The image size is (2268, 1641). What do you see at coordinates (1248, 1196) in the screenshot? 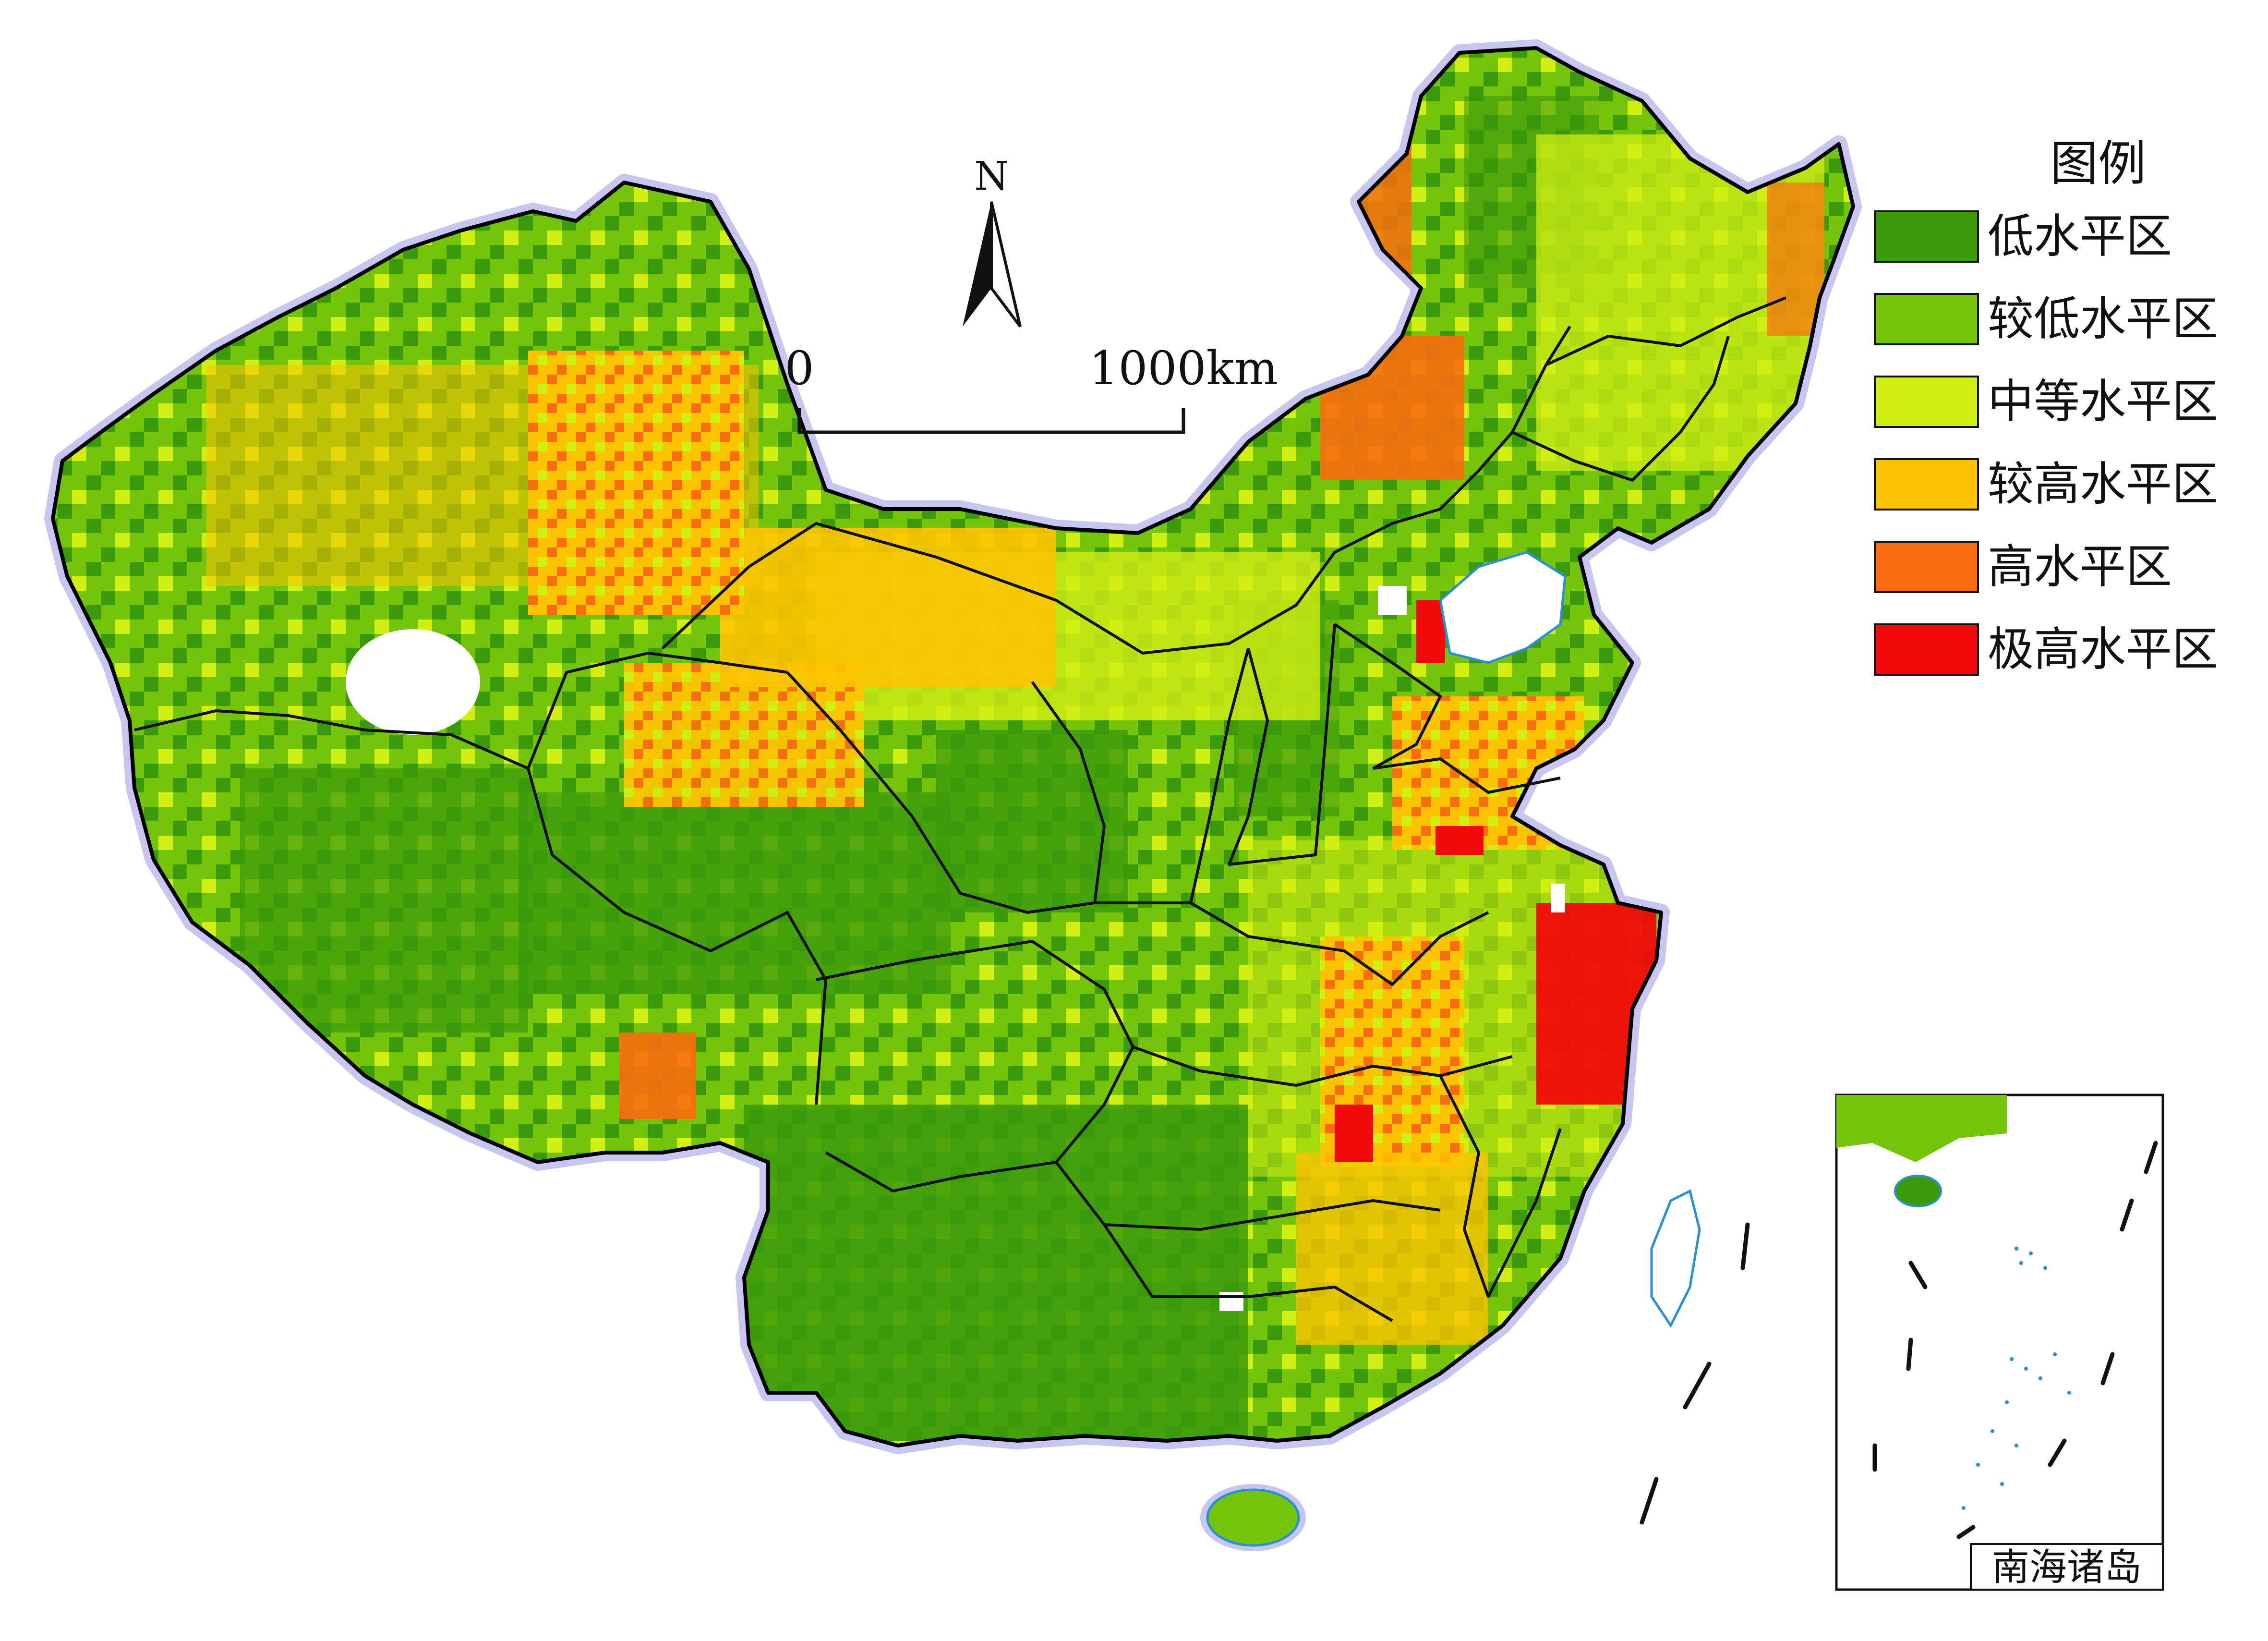
I see `border-guizhou` at bounding box center [1248, 1196].